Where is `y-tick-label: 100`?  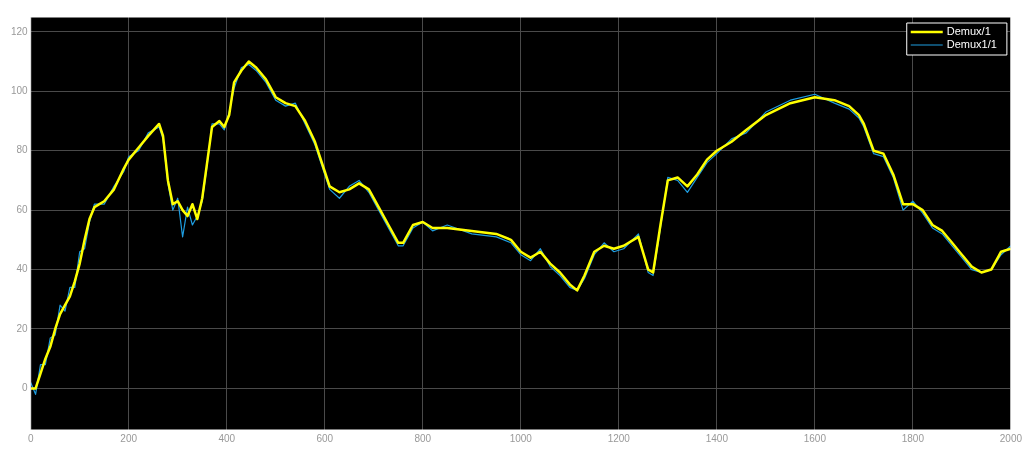
y-tick-label: 100 is located at coordinates (20, 91).